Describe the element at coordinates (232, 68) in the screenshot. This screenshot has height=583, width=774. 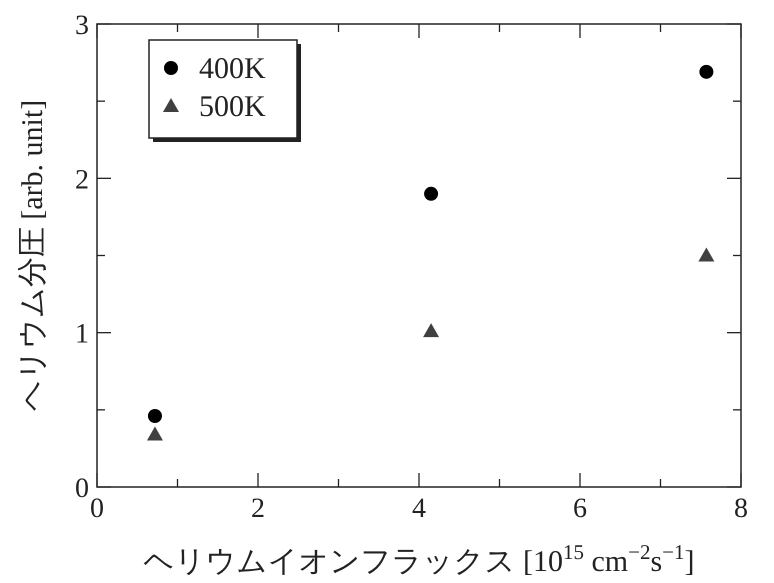
I see `legend-label: 400K` at that location.